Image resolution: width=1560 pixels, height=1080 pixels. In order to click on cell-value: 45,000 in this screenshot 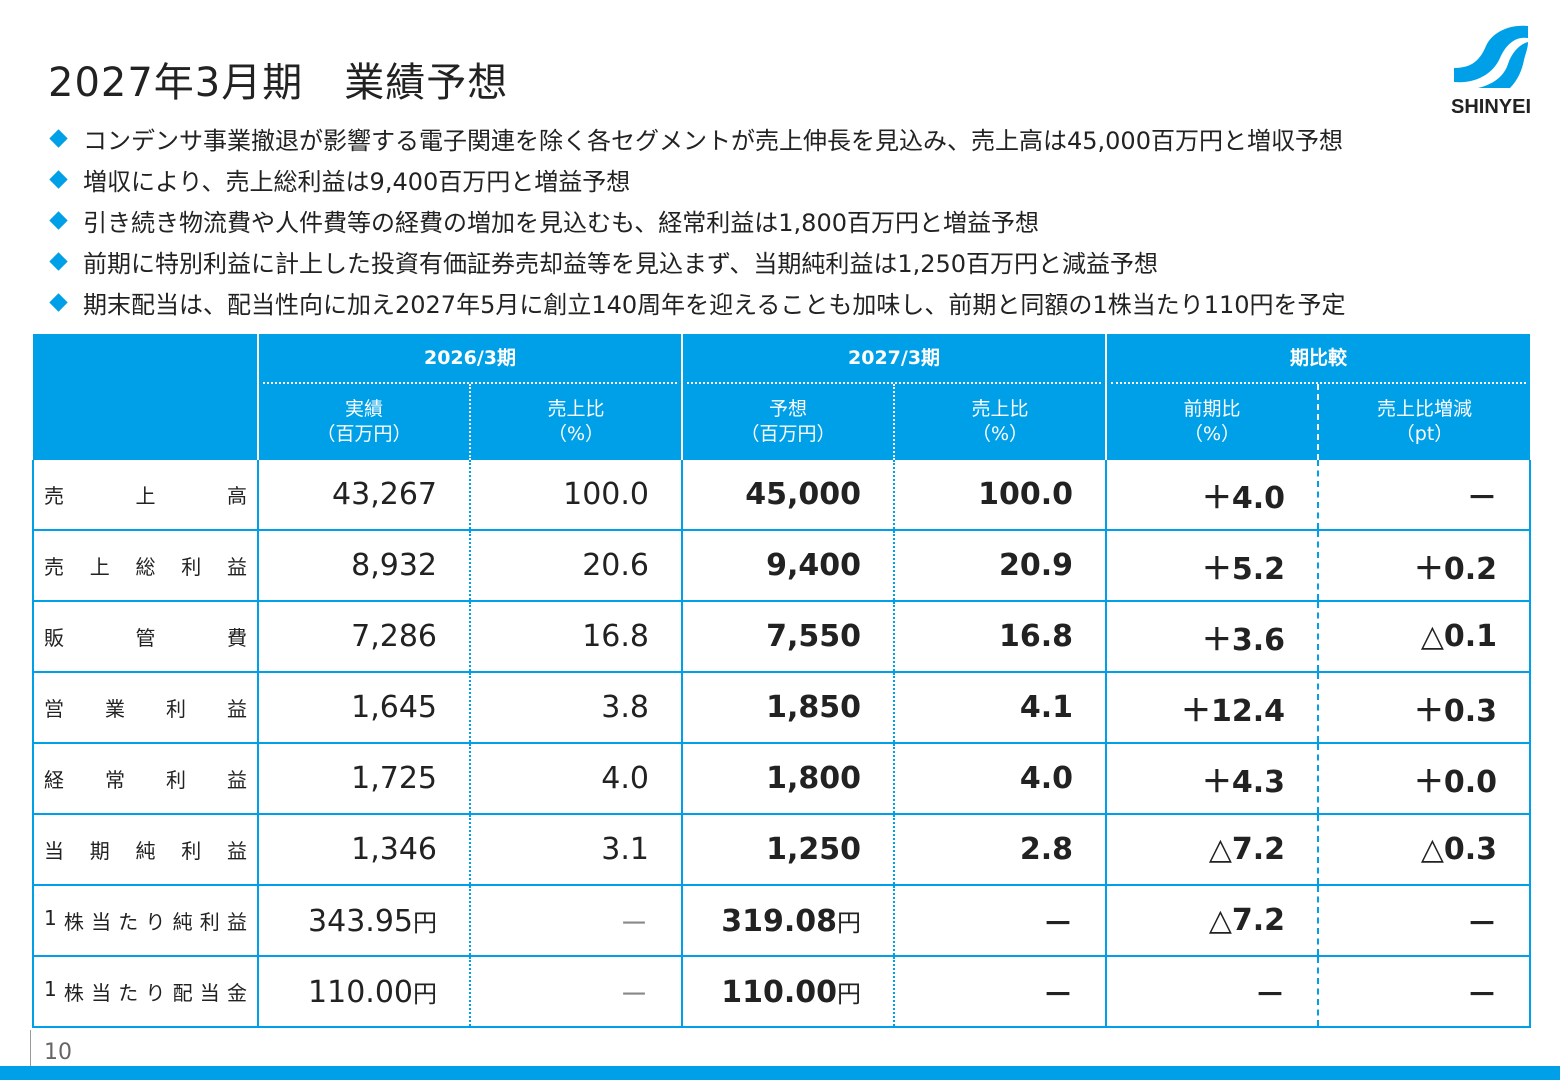, I will do `click(789, 495)`.